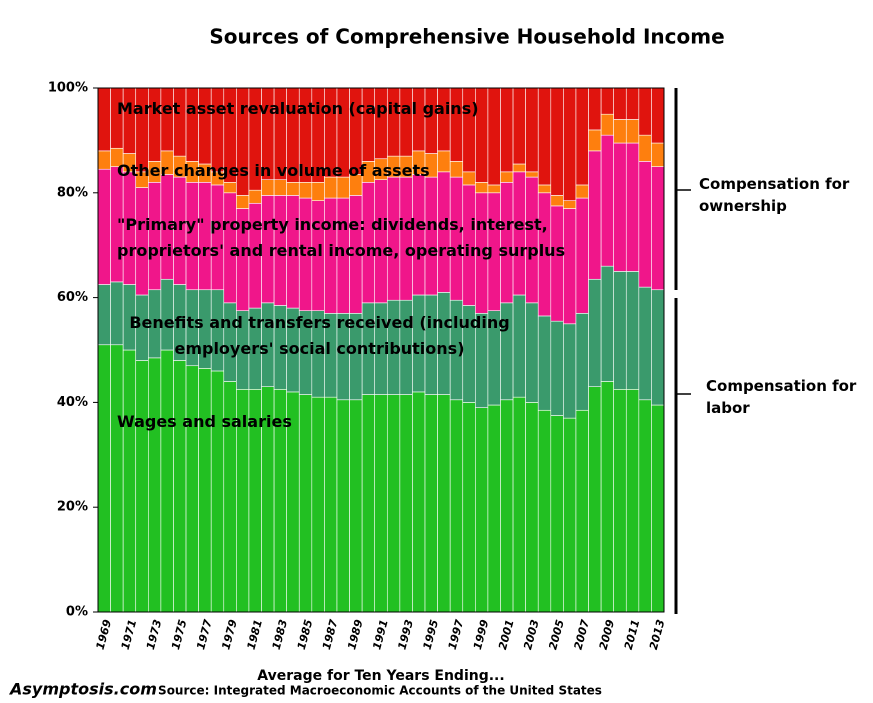 The height and width of the screenshot is (703, 873). I want to click on annotation: Compensation for labor, so click(781, 397).